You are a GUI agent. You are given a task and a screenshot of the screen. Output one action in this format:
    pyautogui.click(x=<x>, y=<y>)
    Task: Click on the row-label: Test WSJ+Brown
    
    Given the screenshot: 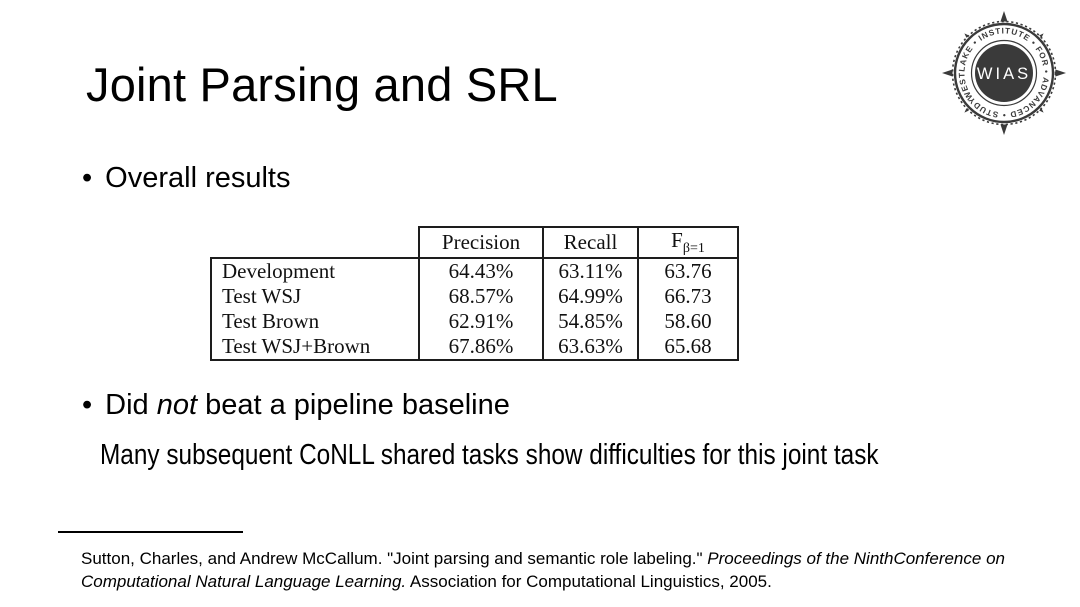 What is the action you would take?
    pyautogui.click(x=315, y=347)
    